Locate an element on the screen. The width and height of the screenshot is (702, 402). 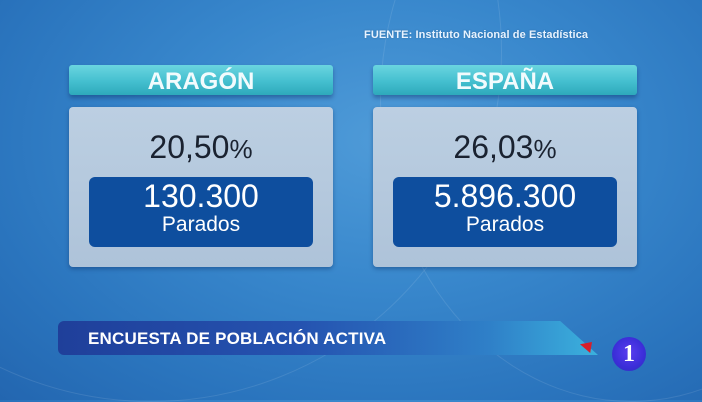
rate-value: 20,50 is located at coordinates (189, 147).